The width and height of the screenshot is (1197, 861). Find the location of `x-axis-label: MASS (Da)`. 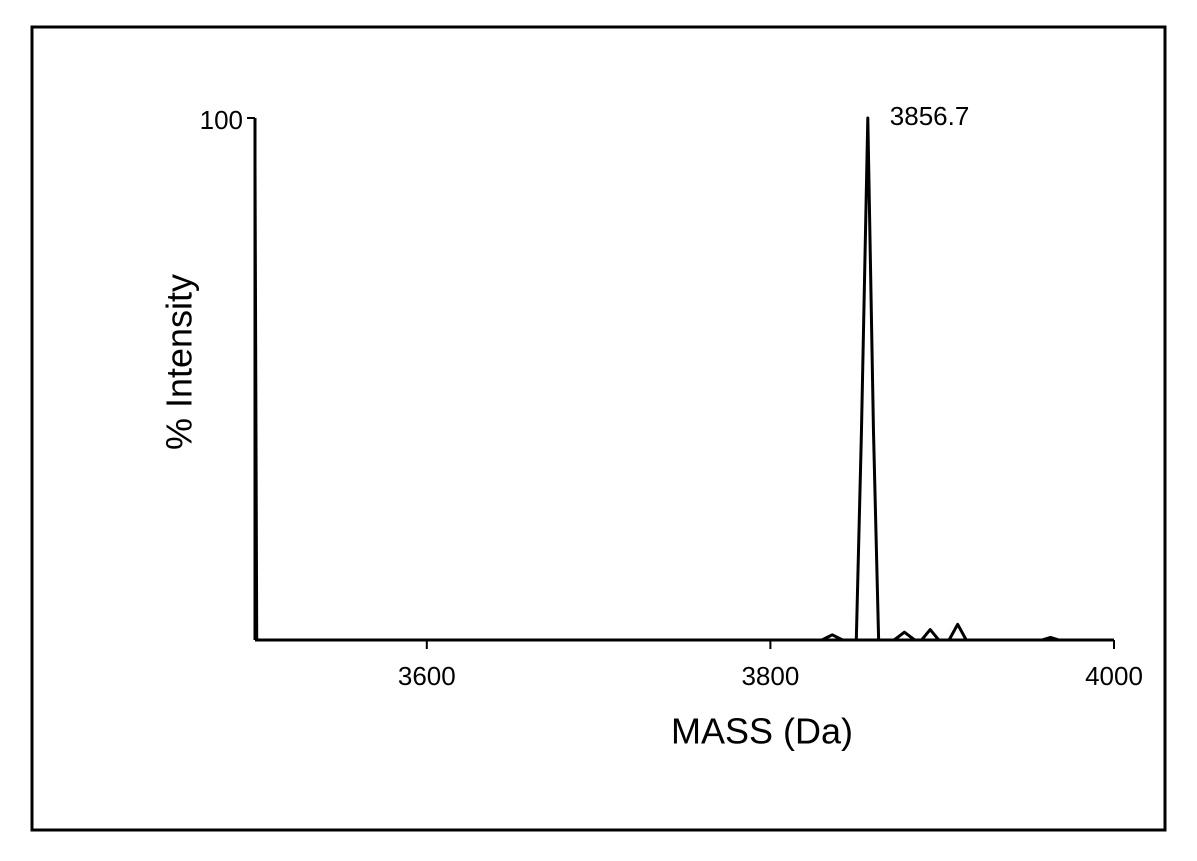

x-axis-label: MASS (Da) is located at coordinates (762, 731).